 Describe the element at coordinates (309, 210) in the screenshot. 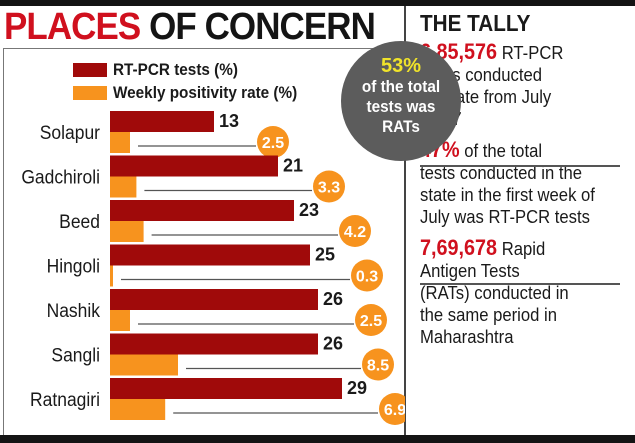

I see `value-label-rtpcr-beed: 23` at that location.